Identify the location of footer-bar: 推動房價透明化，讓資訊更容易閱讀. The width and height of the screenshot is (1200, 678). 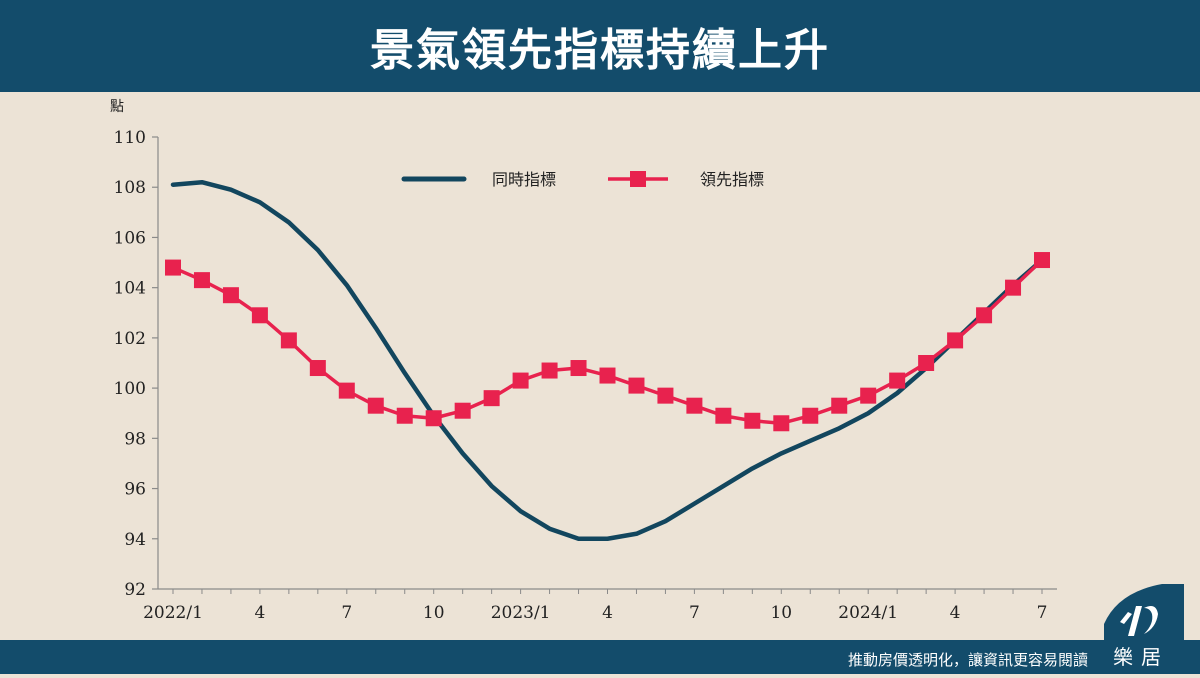
(600, 657).